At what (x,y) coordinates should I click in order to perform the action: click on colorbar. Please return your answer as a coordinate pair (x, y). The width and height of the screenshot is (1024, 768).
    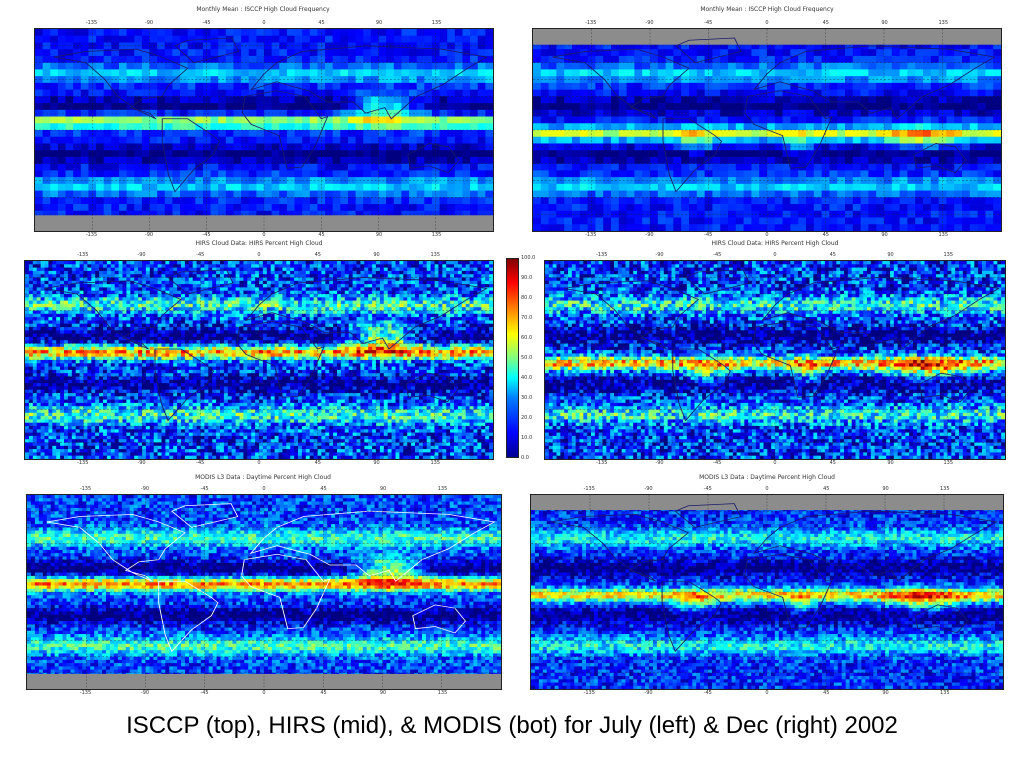
    Looking at the image, I should click on (512, 358).